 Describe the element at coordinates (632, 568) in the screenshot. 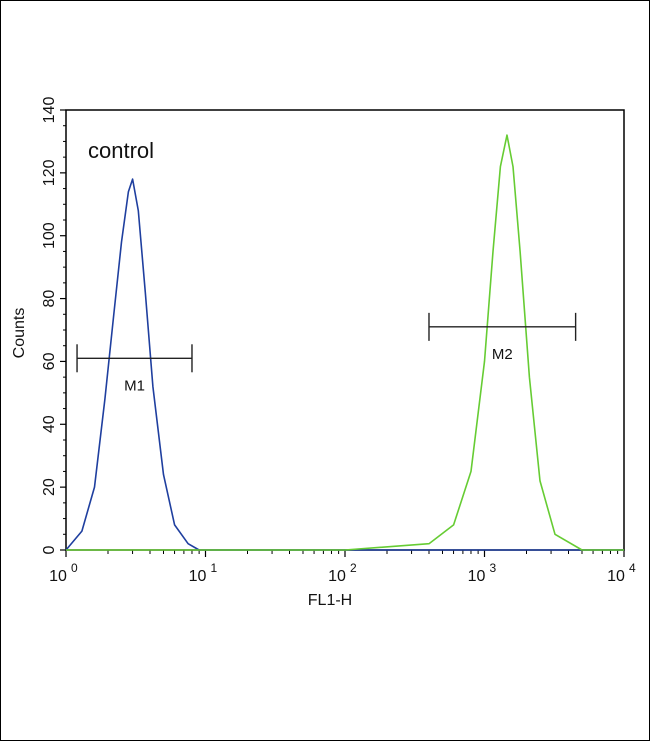

I see `x-tick-exponent: 4` at that location.